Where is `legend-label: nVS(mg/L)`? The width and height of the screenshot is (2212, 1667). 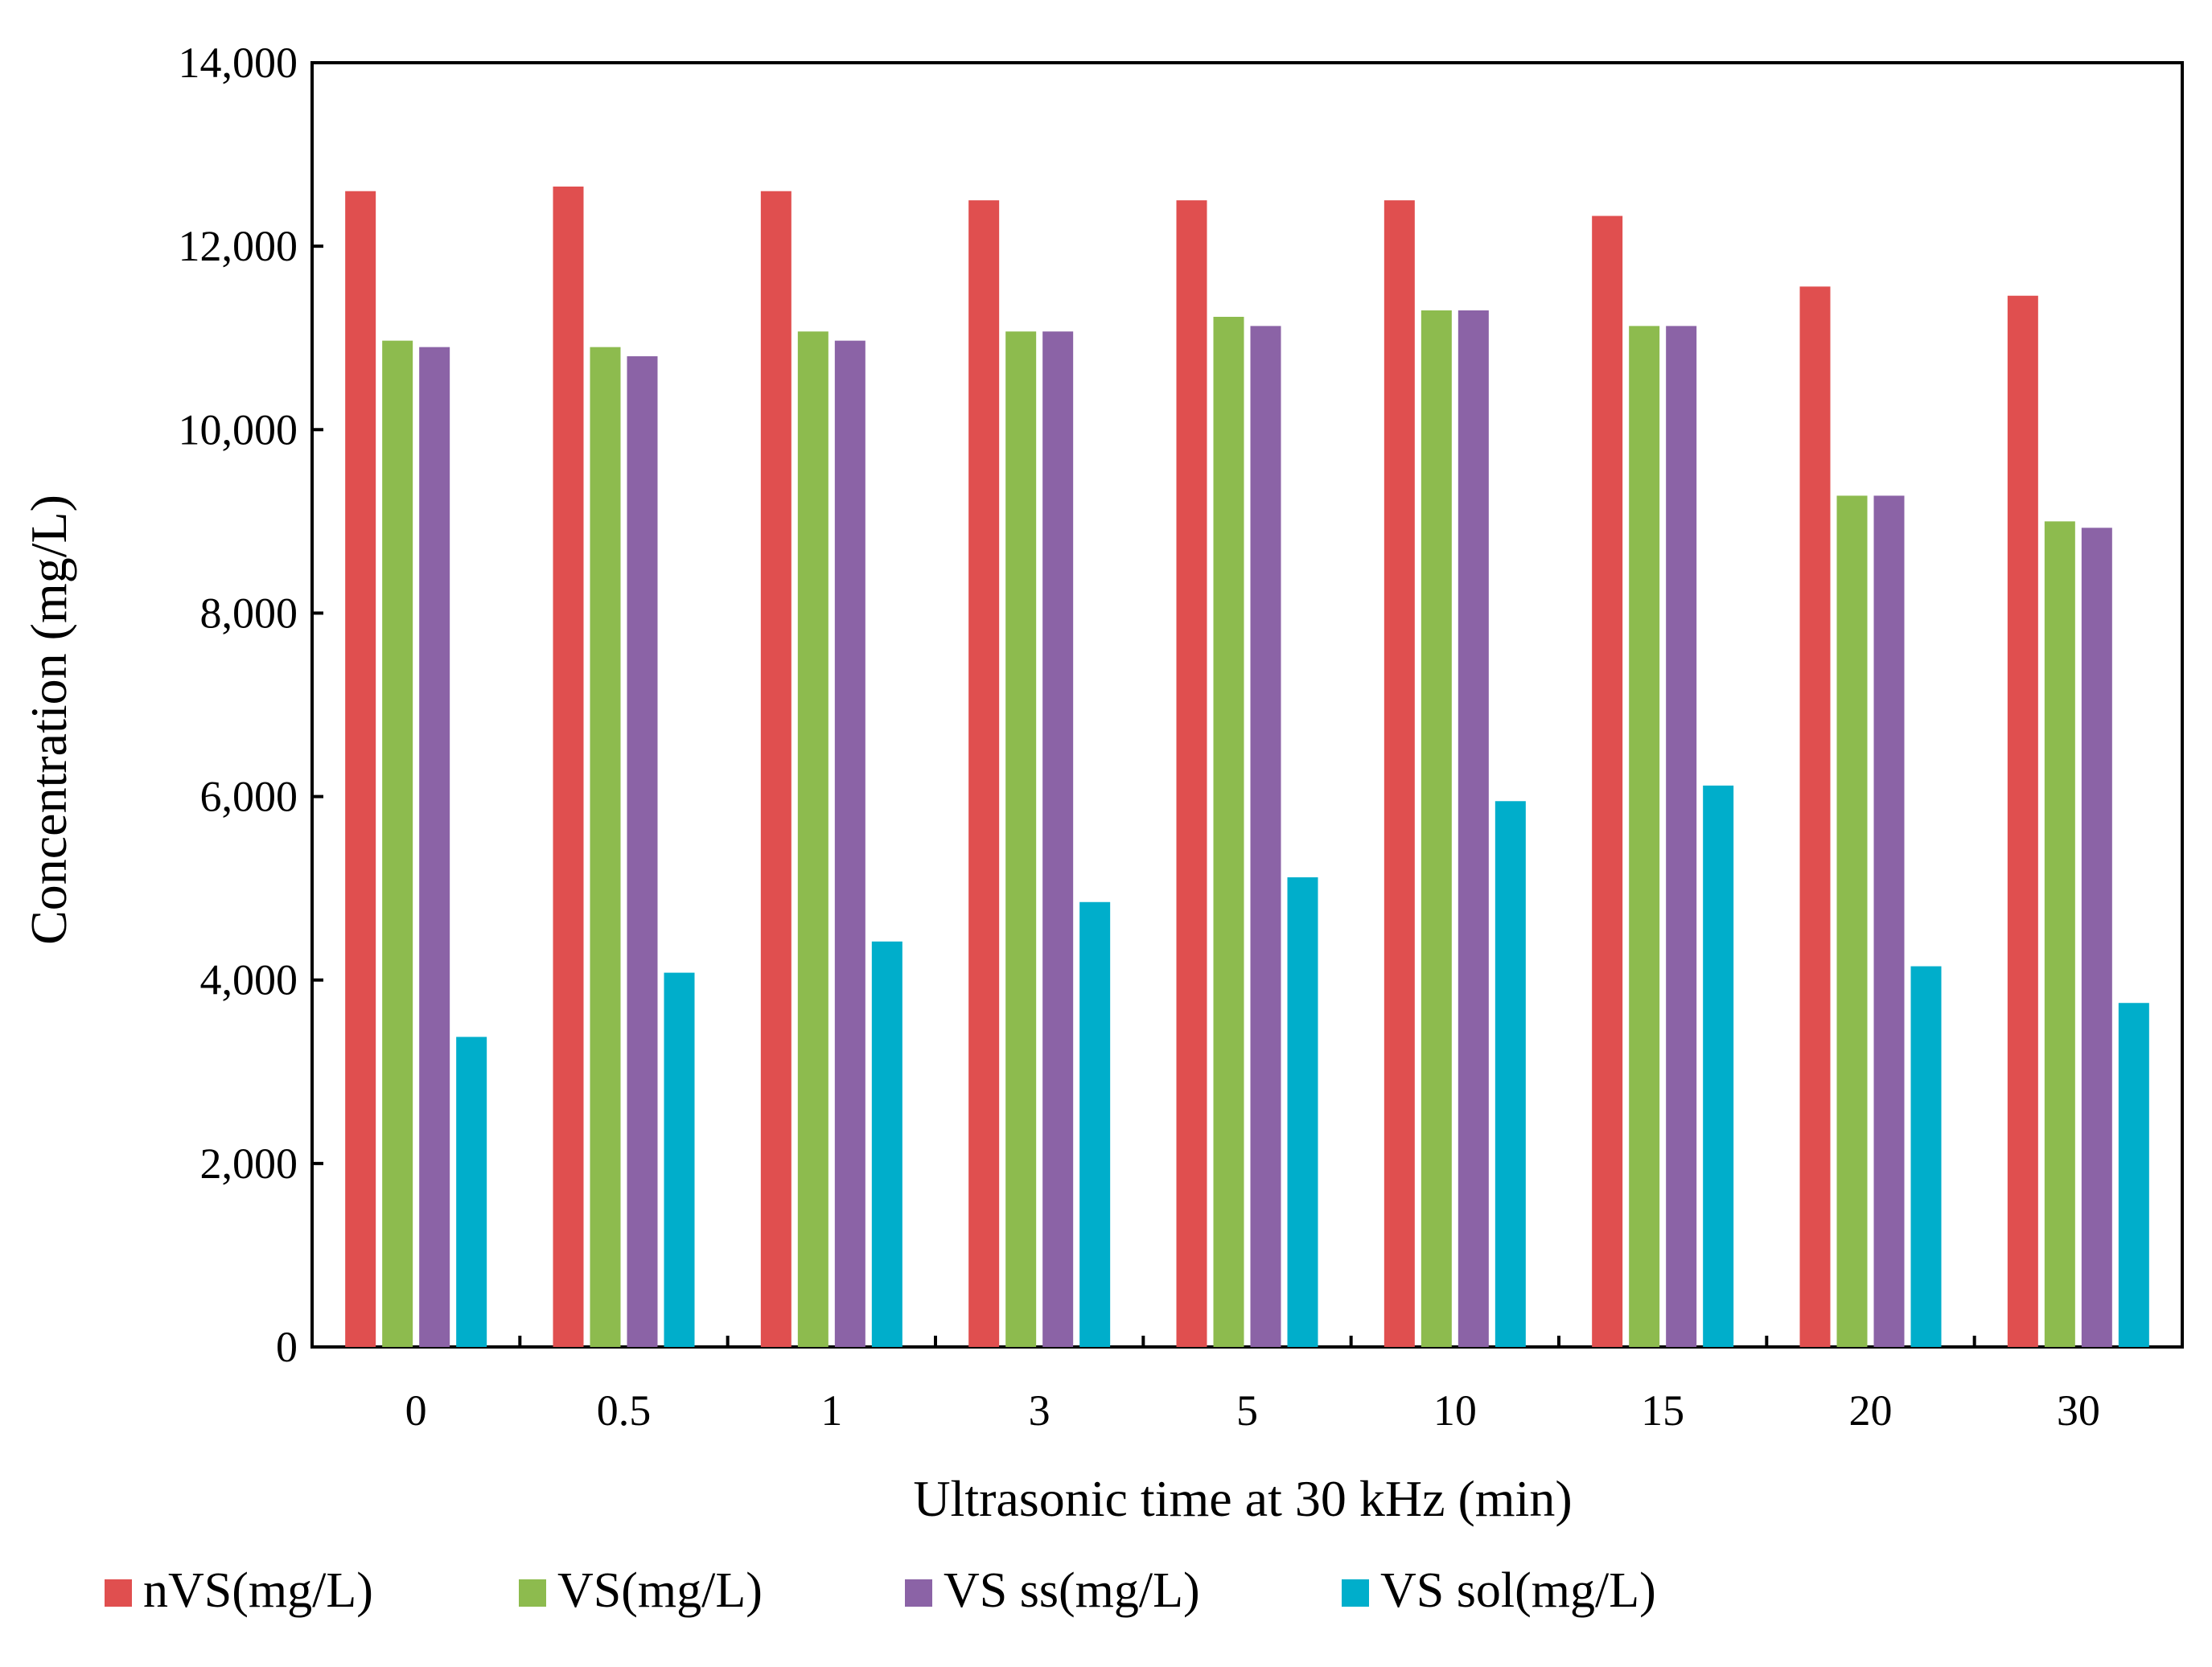
legend-label: nVS(mg/L) is located at coordinates (258, 1590).